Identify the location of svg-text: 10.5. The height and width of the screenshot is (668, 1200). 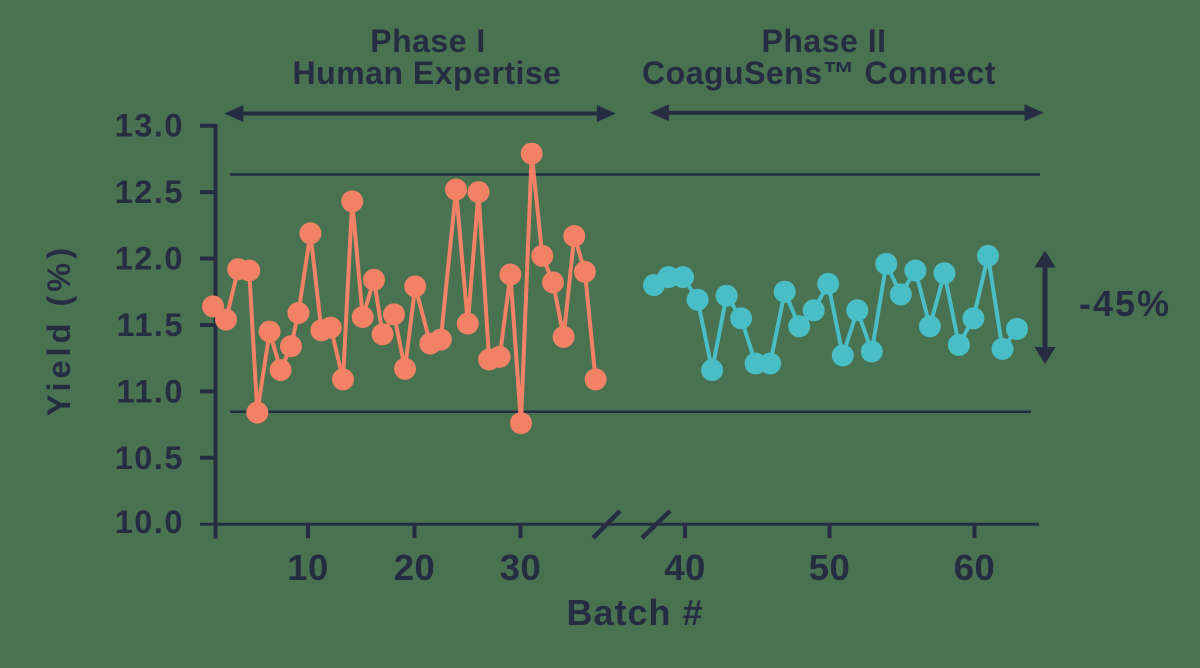
(149, 458).